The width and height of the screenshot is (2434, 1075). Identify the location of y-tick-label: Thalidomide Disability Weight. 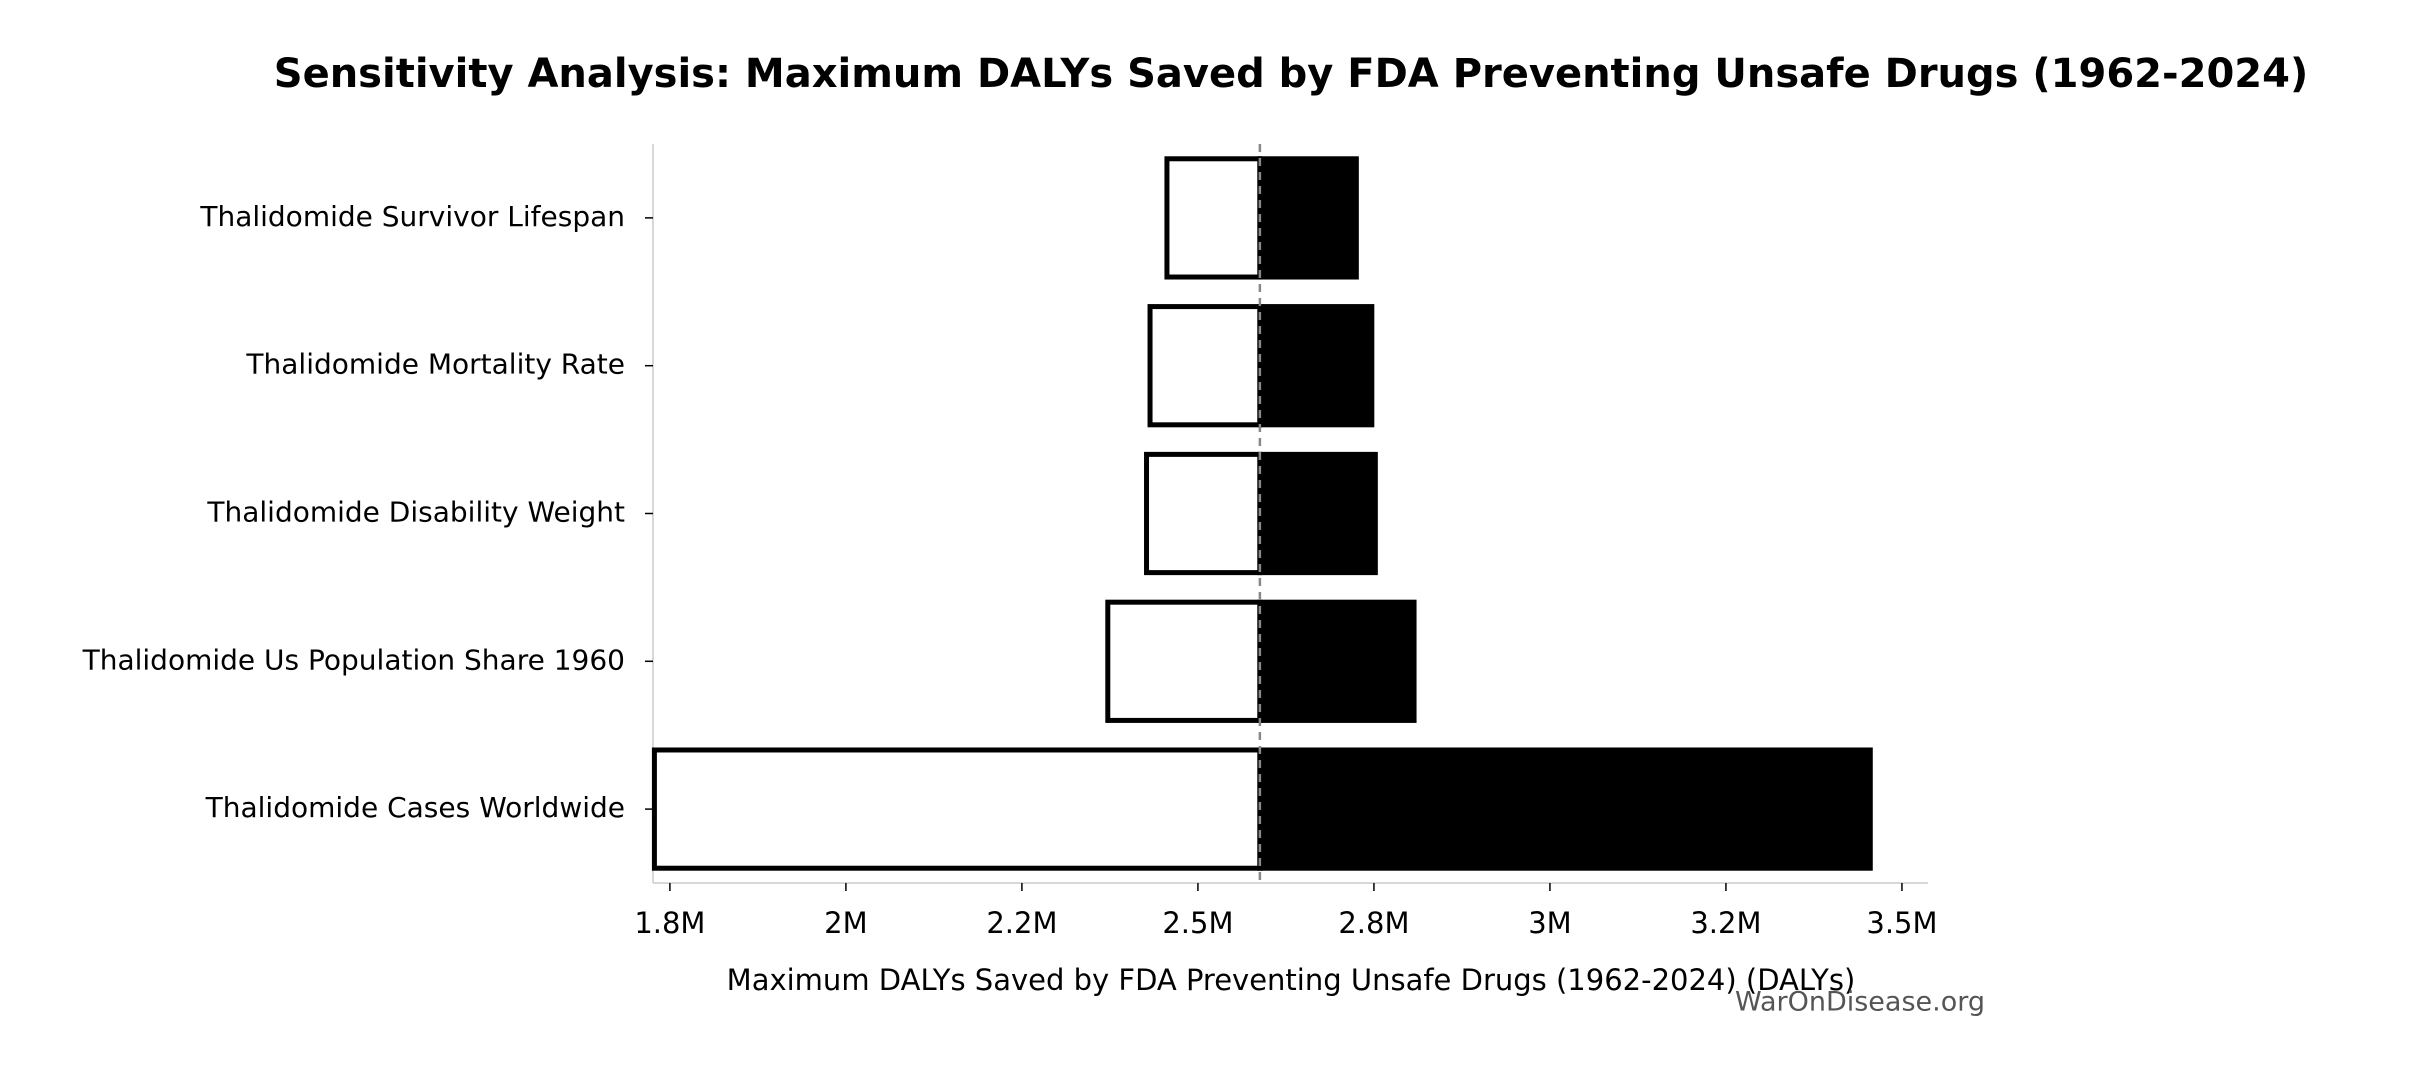
(415, 512).